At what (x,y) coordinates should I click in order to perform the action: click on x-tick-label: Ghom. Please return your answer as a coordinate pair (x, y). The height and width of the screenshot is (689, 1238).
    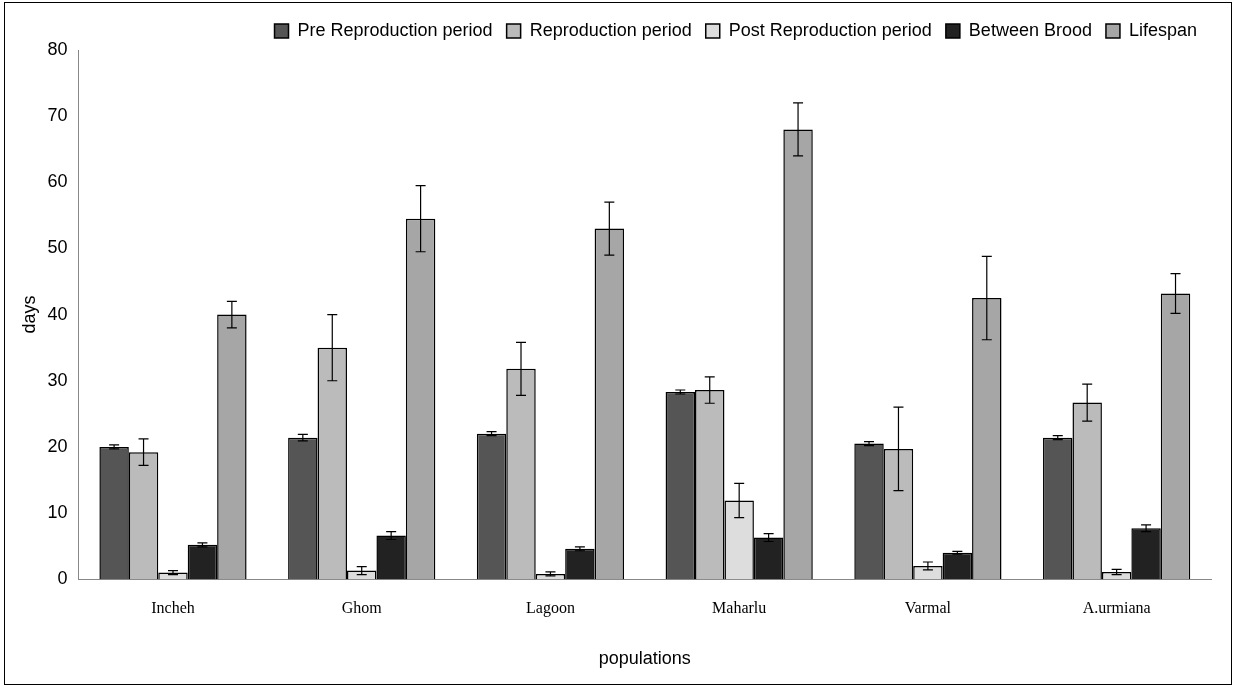
    Looking at the image, I should click on (362, 607).